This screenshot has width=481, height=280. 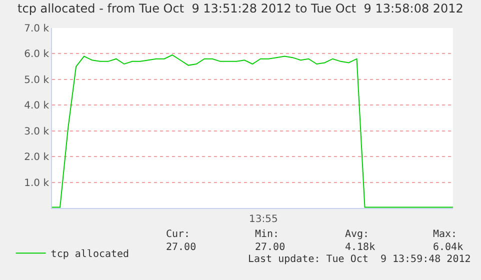 What do you see at coordinates (178, 234) in the screenshot?
I see `text: Cur:` at bounding box center [178, 234].